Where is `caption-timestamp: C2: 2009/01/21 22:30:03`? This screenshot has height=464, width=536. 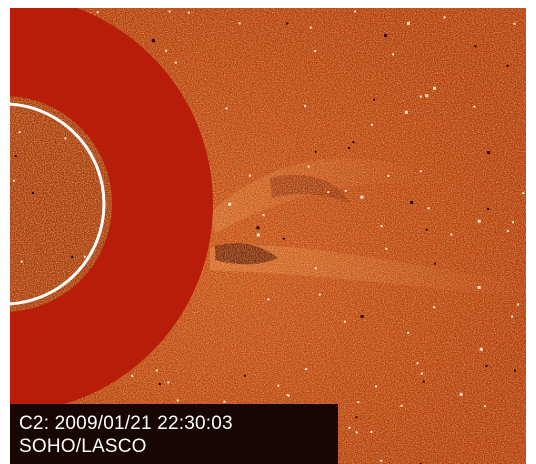 caption-timestamp: C2: 2009/01/21 22:30:03 is located at coordinates (126, 423).